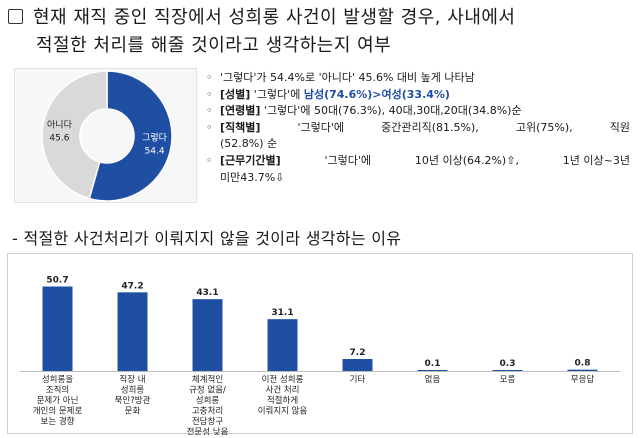 This screenshot has width=640, height=438. I want to click on pie-label-name: 아니다, so click(60, 124).